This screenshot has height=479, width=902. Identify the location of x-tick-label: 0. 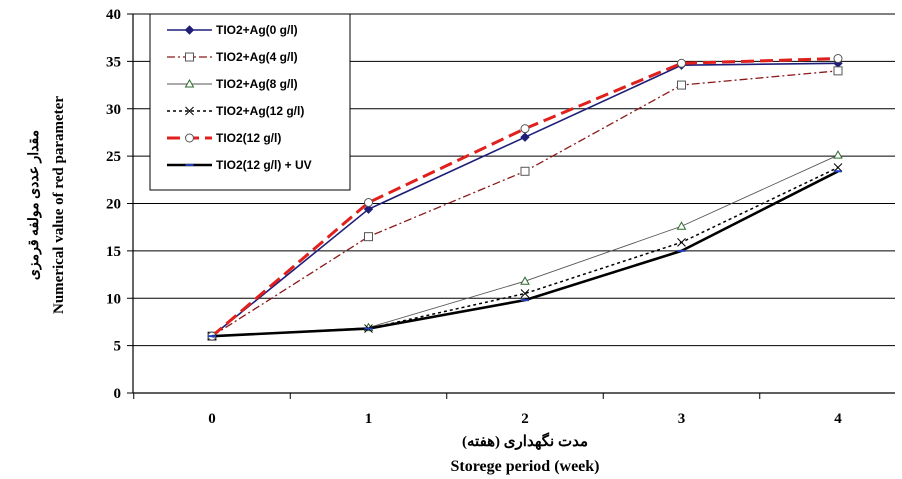
(212, 419).